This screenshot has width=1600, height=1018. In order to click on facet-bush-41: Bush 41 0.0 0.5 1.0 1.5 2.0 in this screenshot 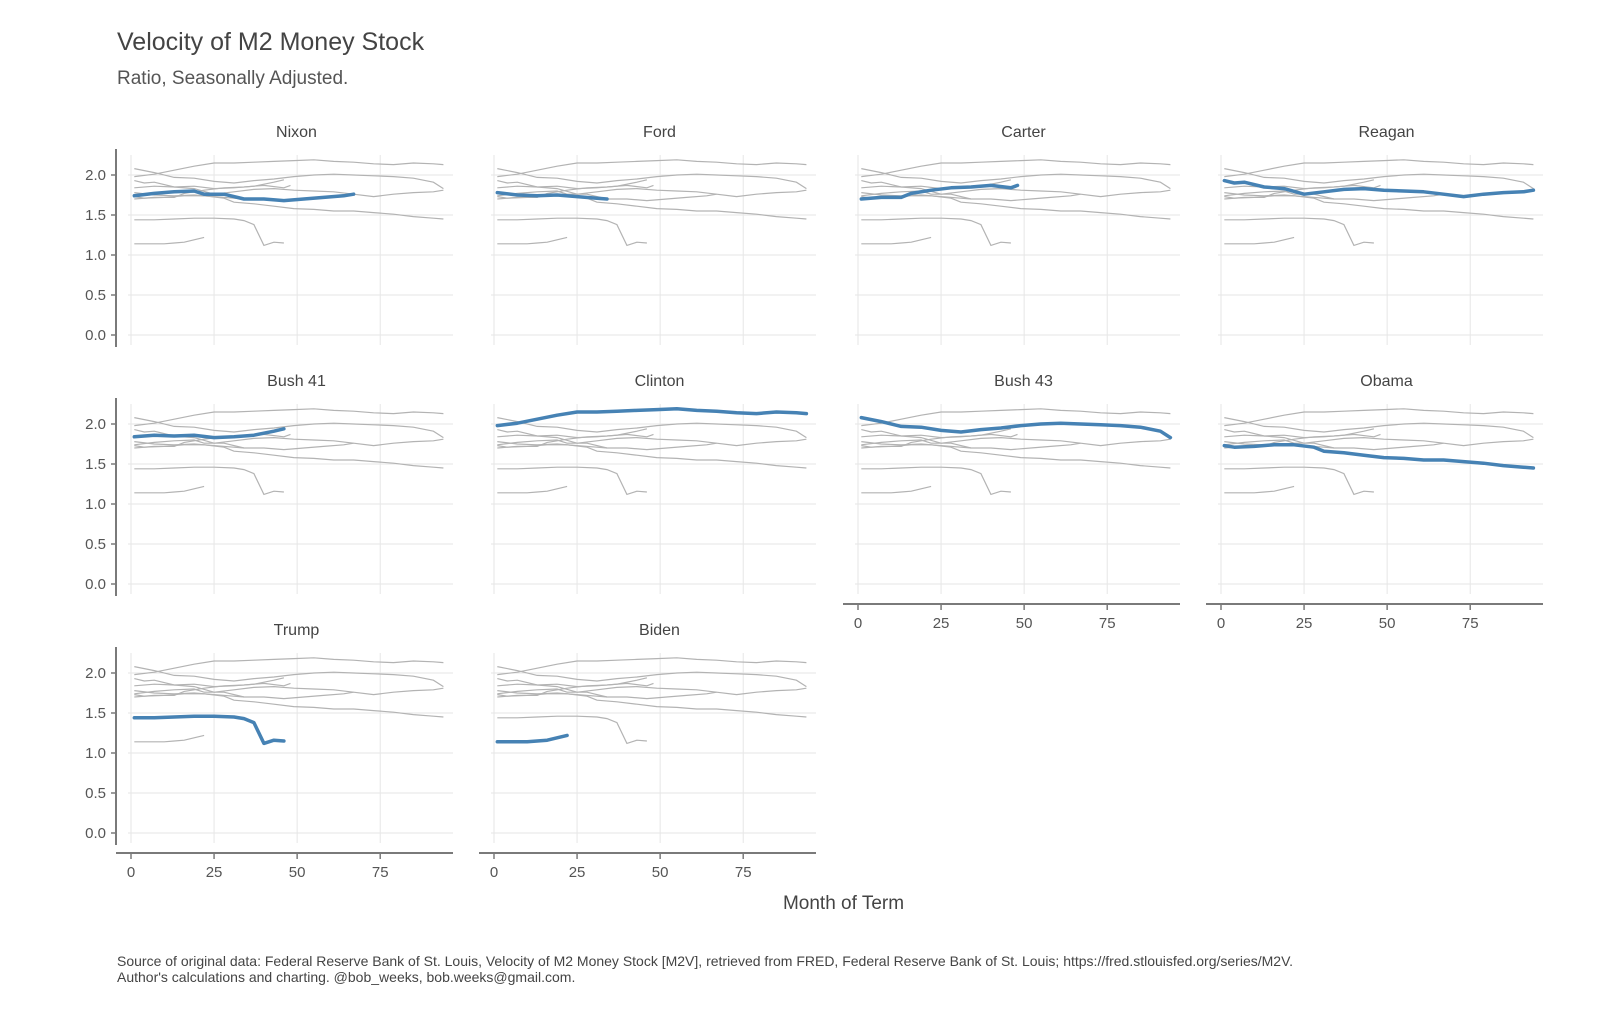, I will do `click(269, 484)`.